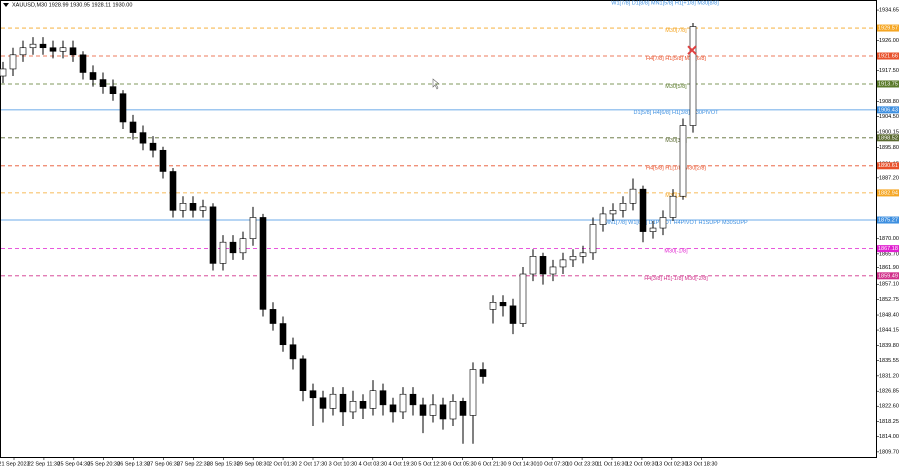  Describe the element at coordinates (889, 407) in the screenshot. I see `y-tick-label: 1822.60` at that location.